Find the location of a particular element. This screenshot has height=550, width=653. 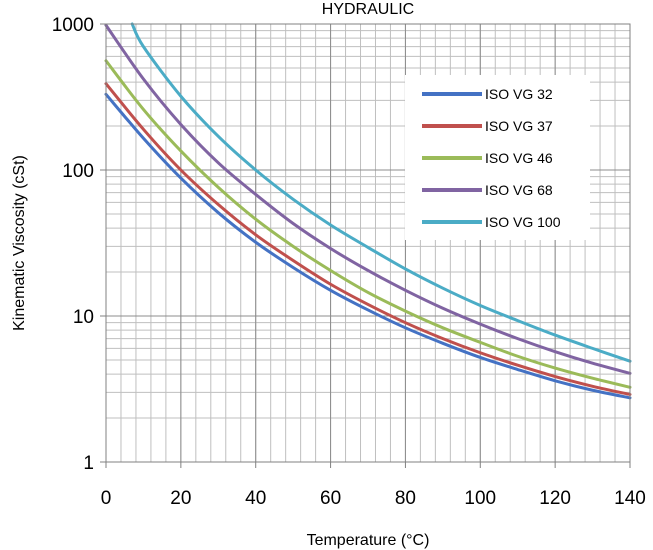

x-tick-label: 40 is located at coordinates (255, 498).